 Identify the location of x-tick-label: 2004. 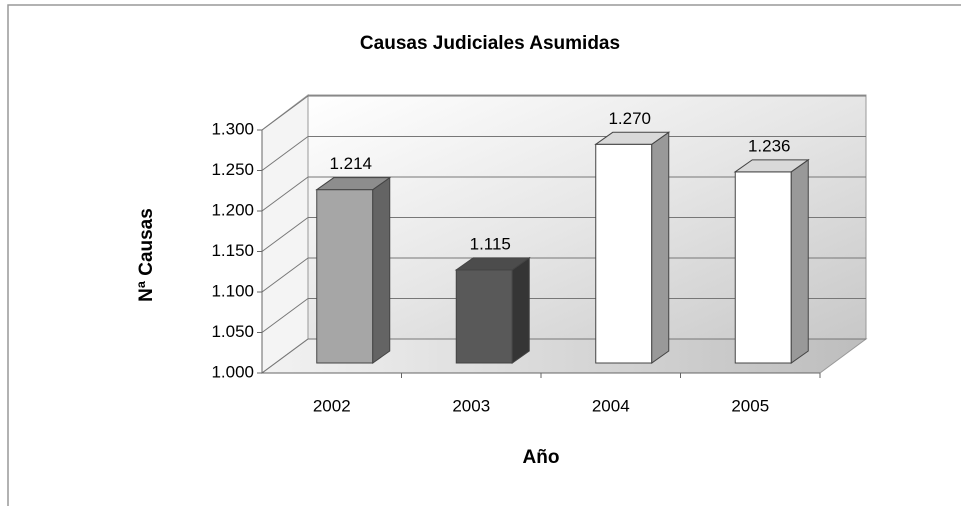
(611, 405).